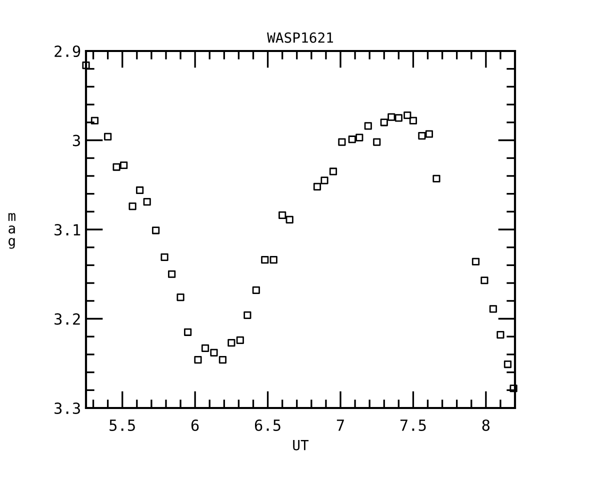  What do you see at coordinates (486, 425) in the screenshot?
I see `x-tick-label: 8` at bounding box center [486, 425].